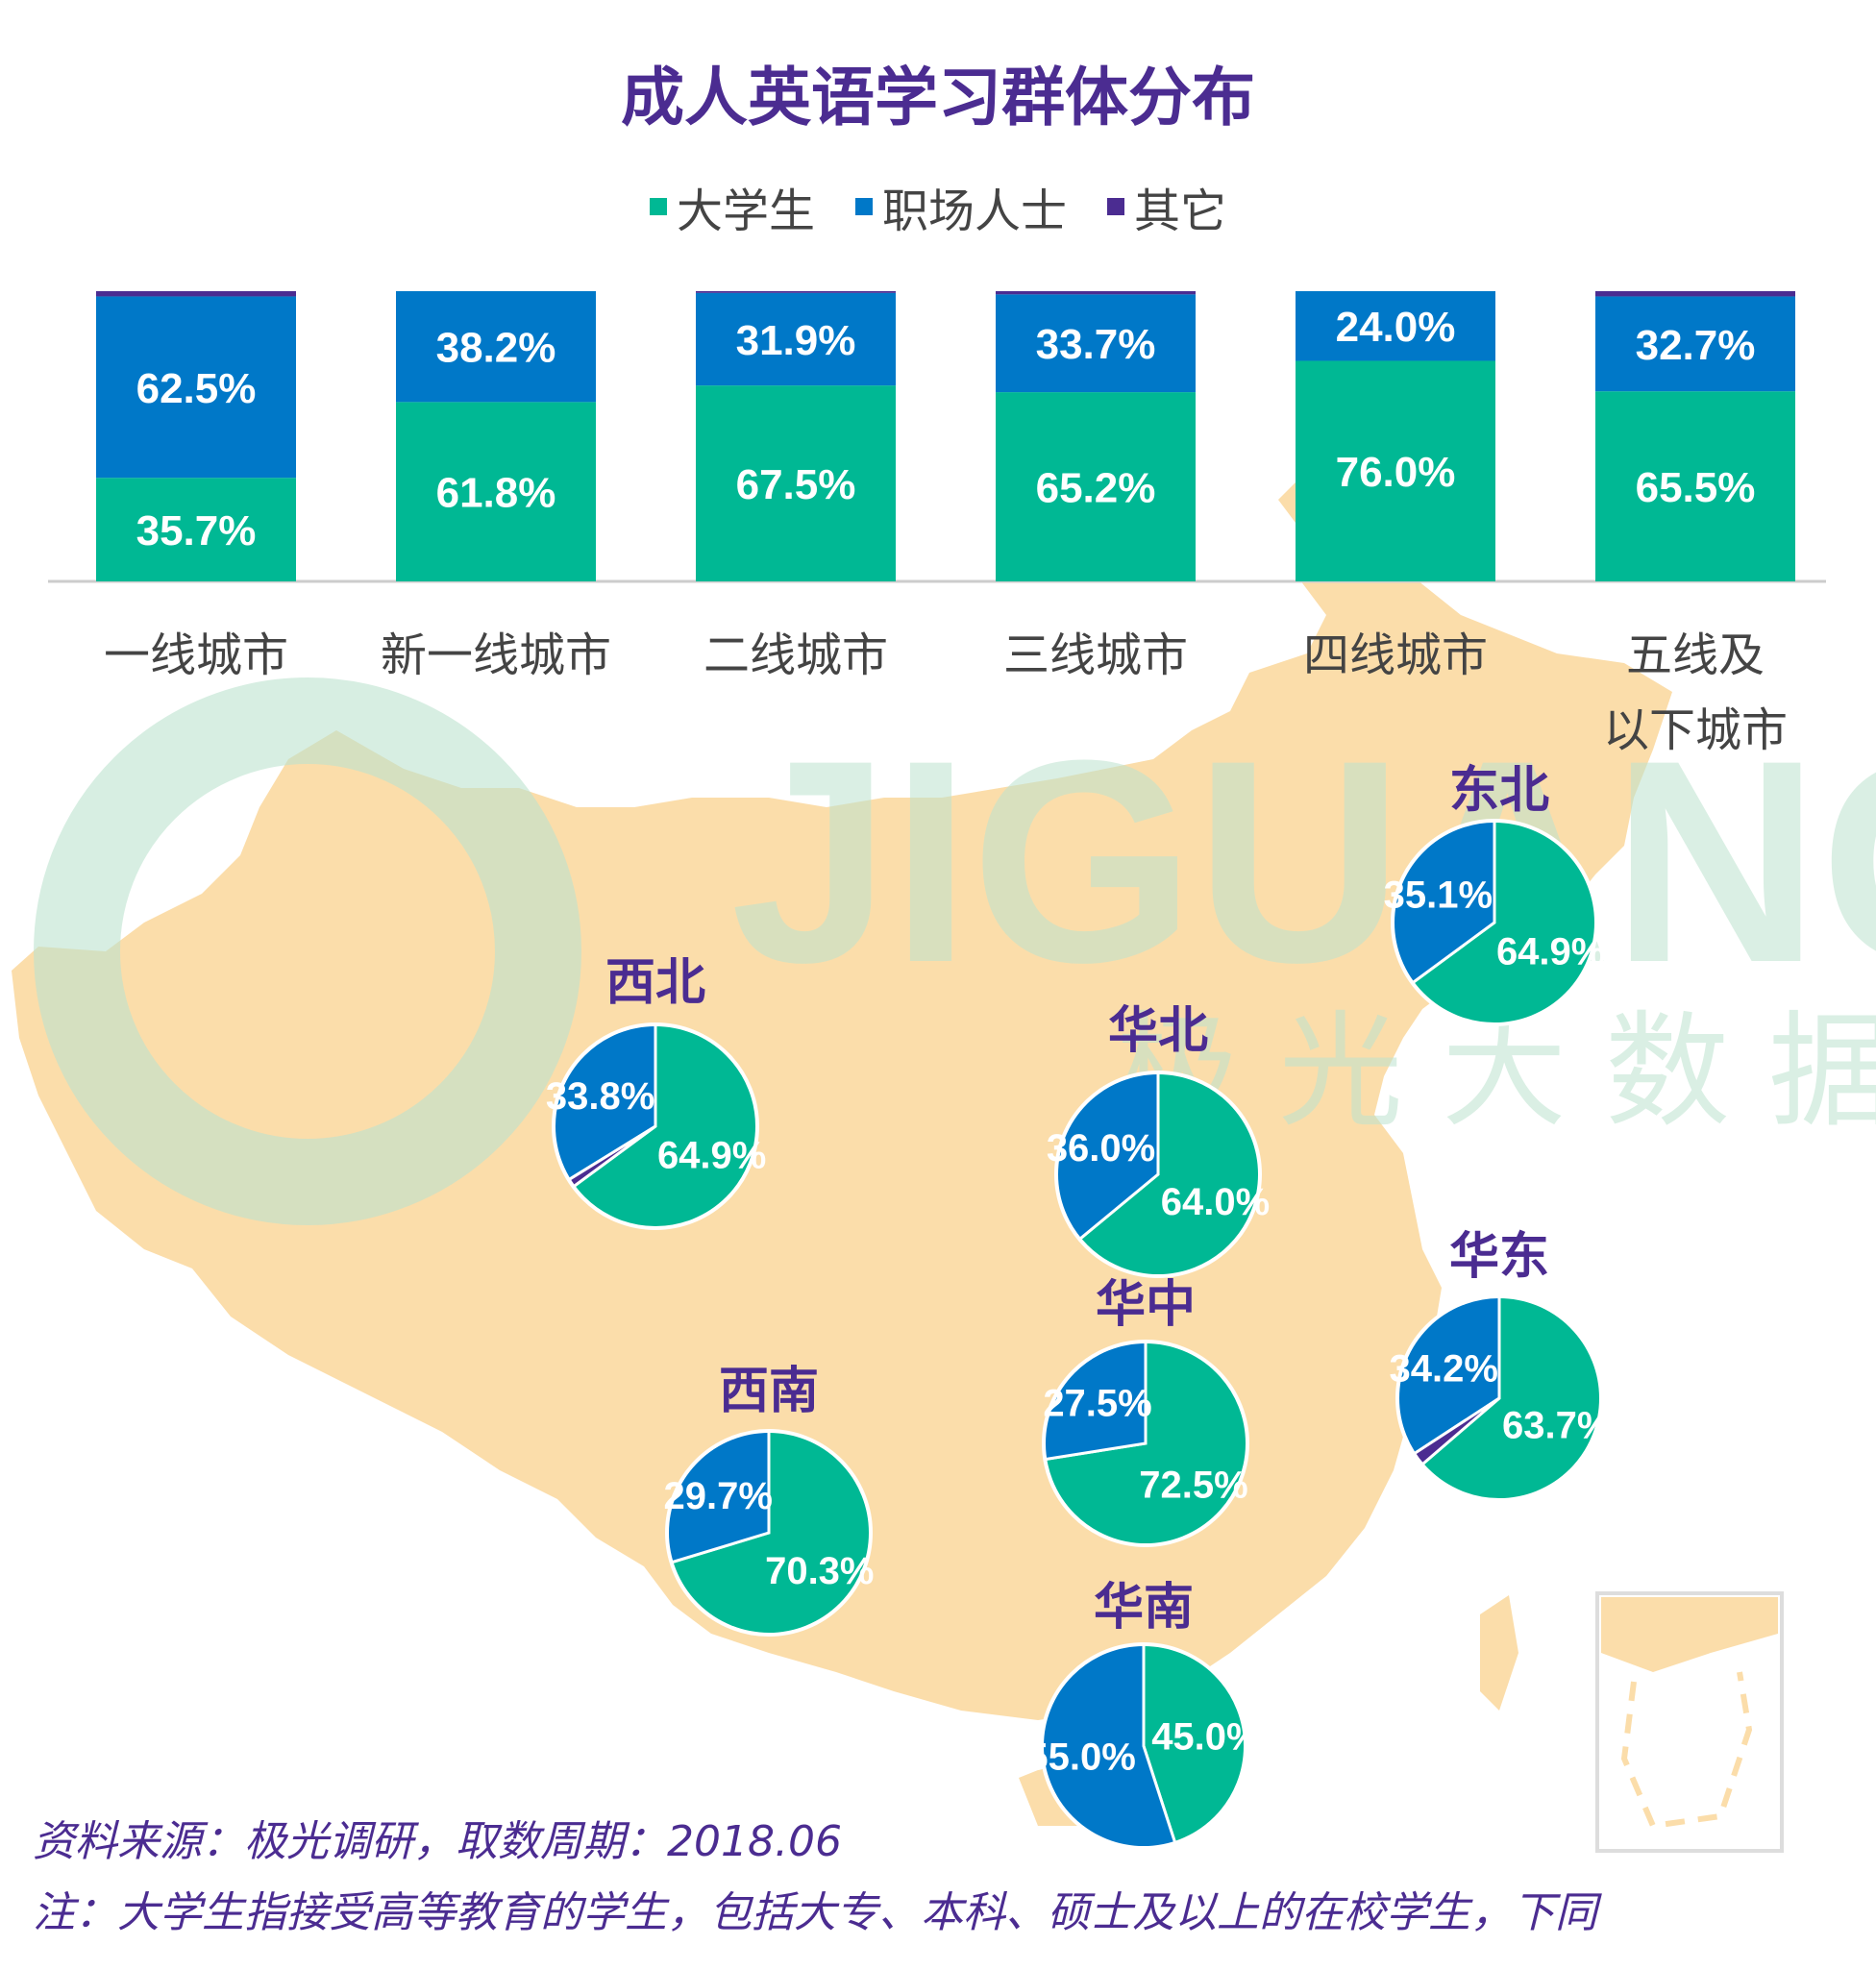 The image size is (1876, 1970). Describe the element at coordinates (196, 655) in the screenshot. I see `category-label-0: 一线城市` at that location.